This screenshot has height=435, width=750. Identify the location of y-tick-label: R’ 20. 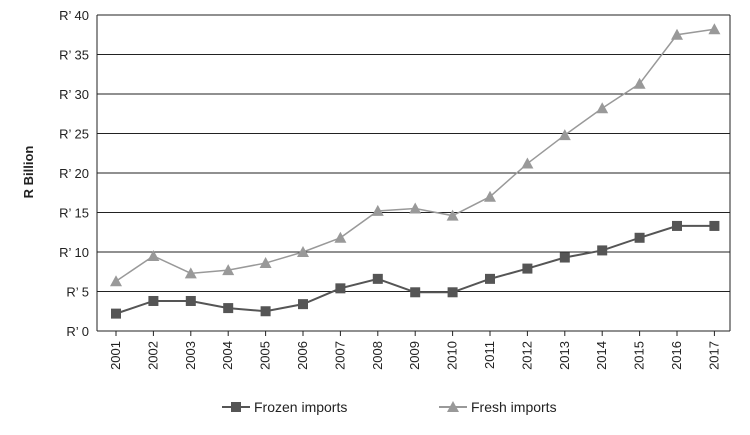
(74, 173).